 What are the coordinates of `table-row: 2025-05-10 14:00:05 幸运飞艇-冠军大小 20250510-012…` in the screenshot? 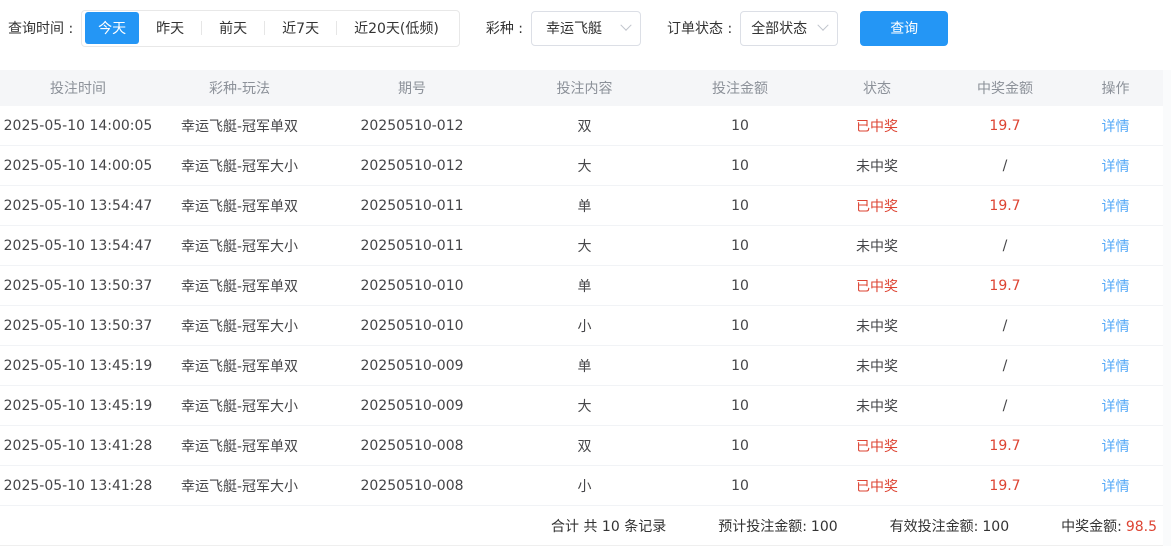 It's located at (581, 166).